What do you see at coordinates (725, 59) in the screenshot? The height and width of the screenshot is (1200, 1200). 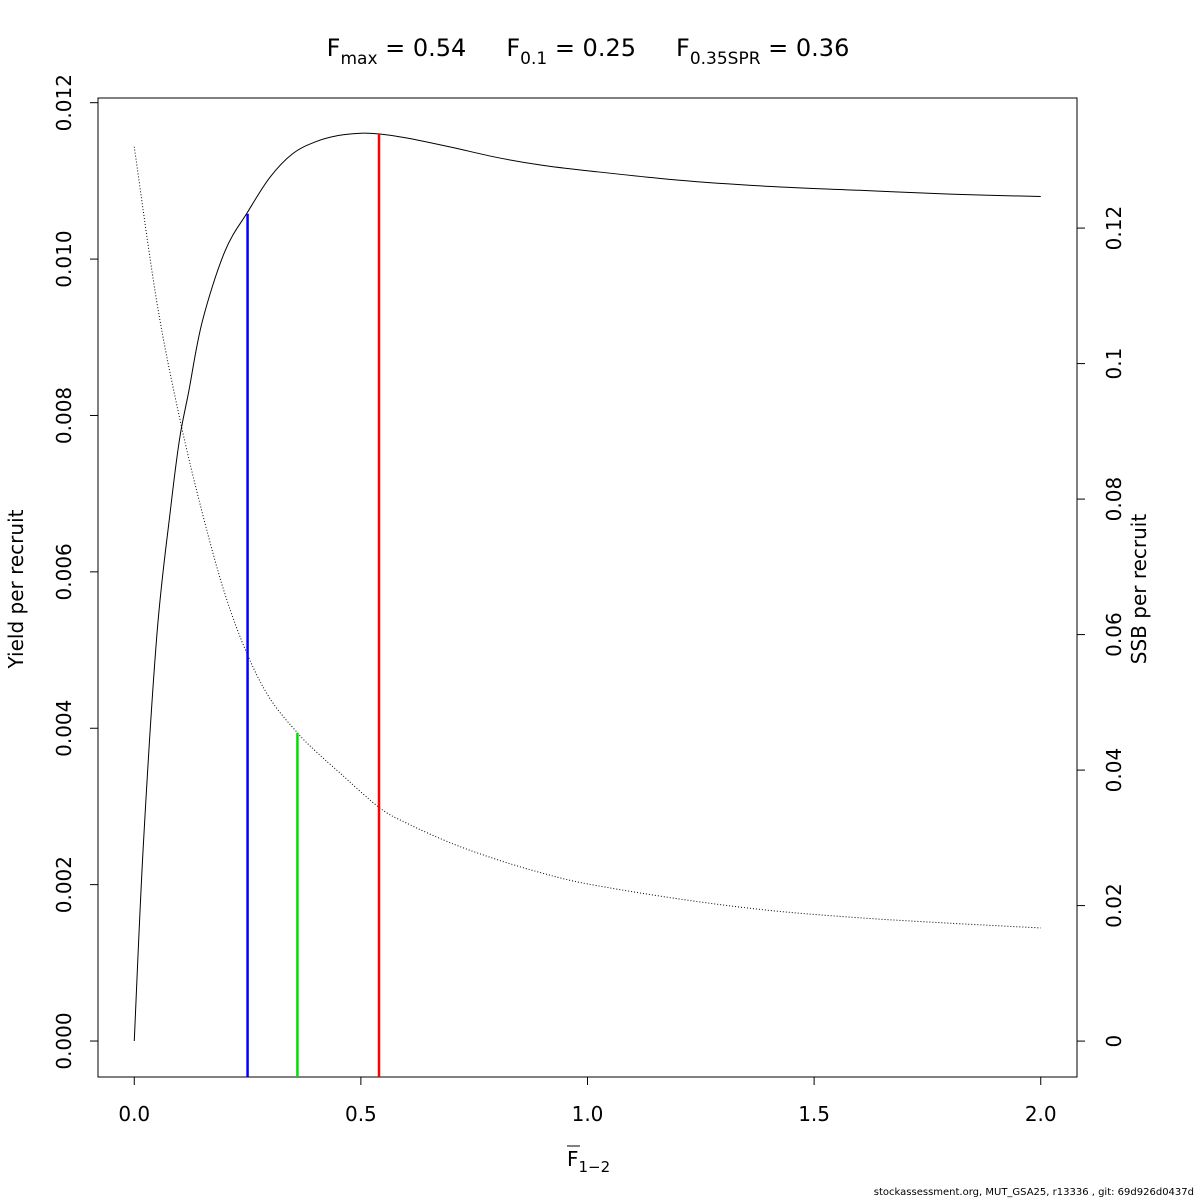 I see `title-part-sub-2: 0.35SPR` at bounding box center [725, 59].